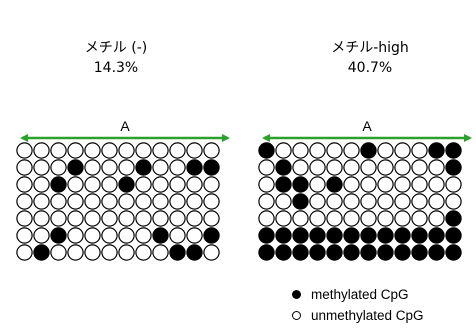 The image size is (476, 333). Describe the element at coordinates (125, 126) in the screenshot. I see `region-label-left: A` at that location.